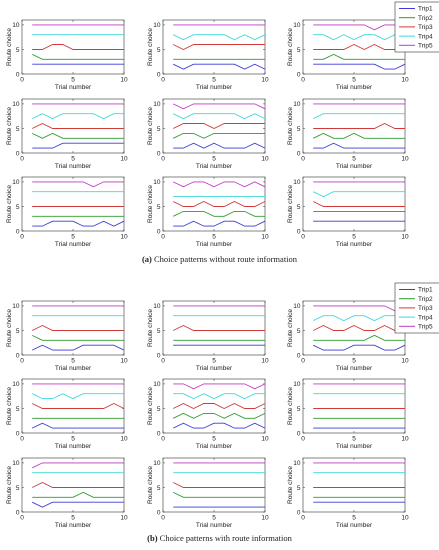 The height and width of the screenshot is (550, 439). Describe the element at coordinates (348, 414) in the screenshot. I see `subplot-15: 0 5 10 0 5 10 Trial number Route choice` at that location.